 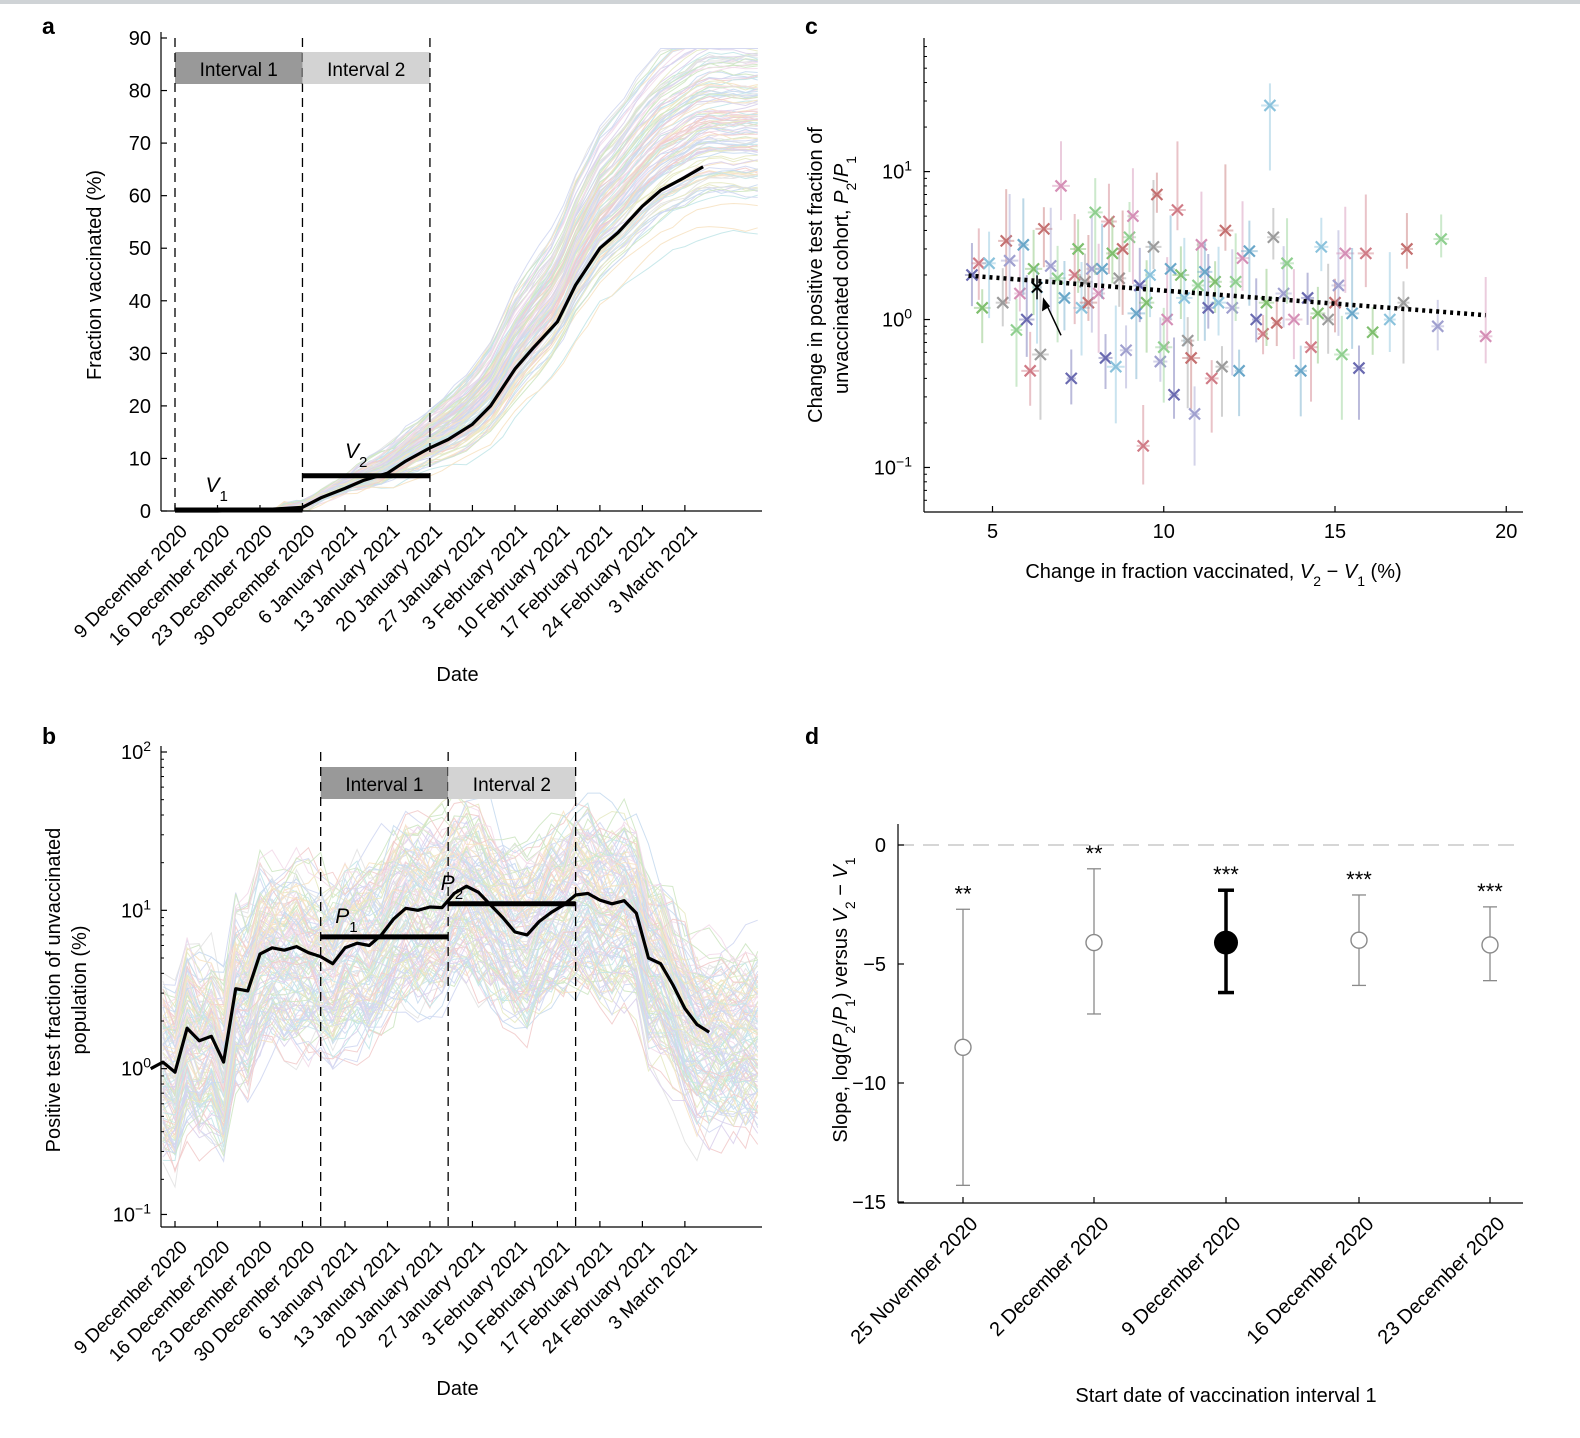 What do you see at coordinates (897, 319) in the screenshot?
I see `c-y-tick-label: 100` at bounding box center [897, 319].